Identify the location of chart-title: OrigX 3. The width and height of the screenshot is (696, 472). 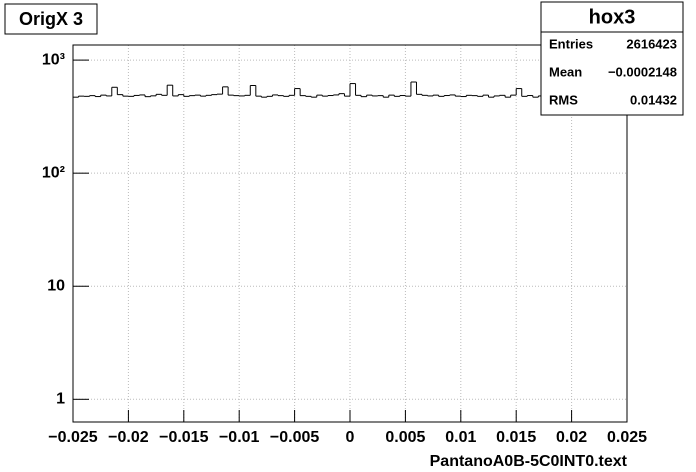
(51, 19).